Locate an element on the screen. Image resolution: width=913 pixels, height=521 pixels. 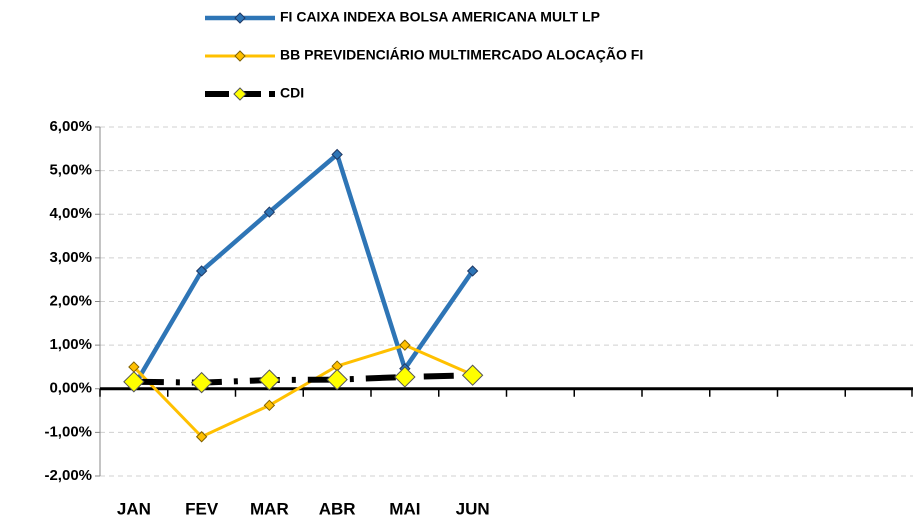
y-tick-label: -1,00% is located at coordinates (68, 431).